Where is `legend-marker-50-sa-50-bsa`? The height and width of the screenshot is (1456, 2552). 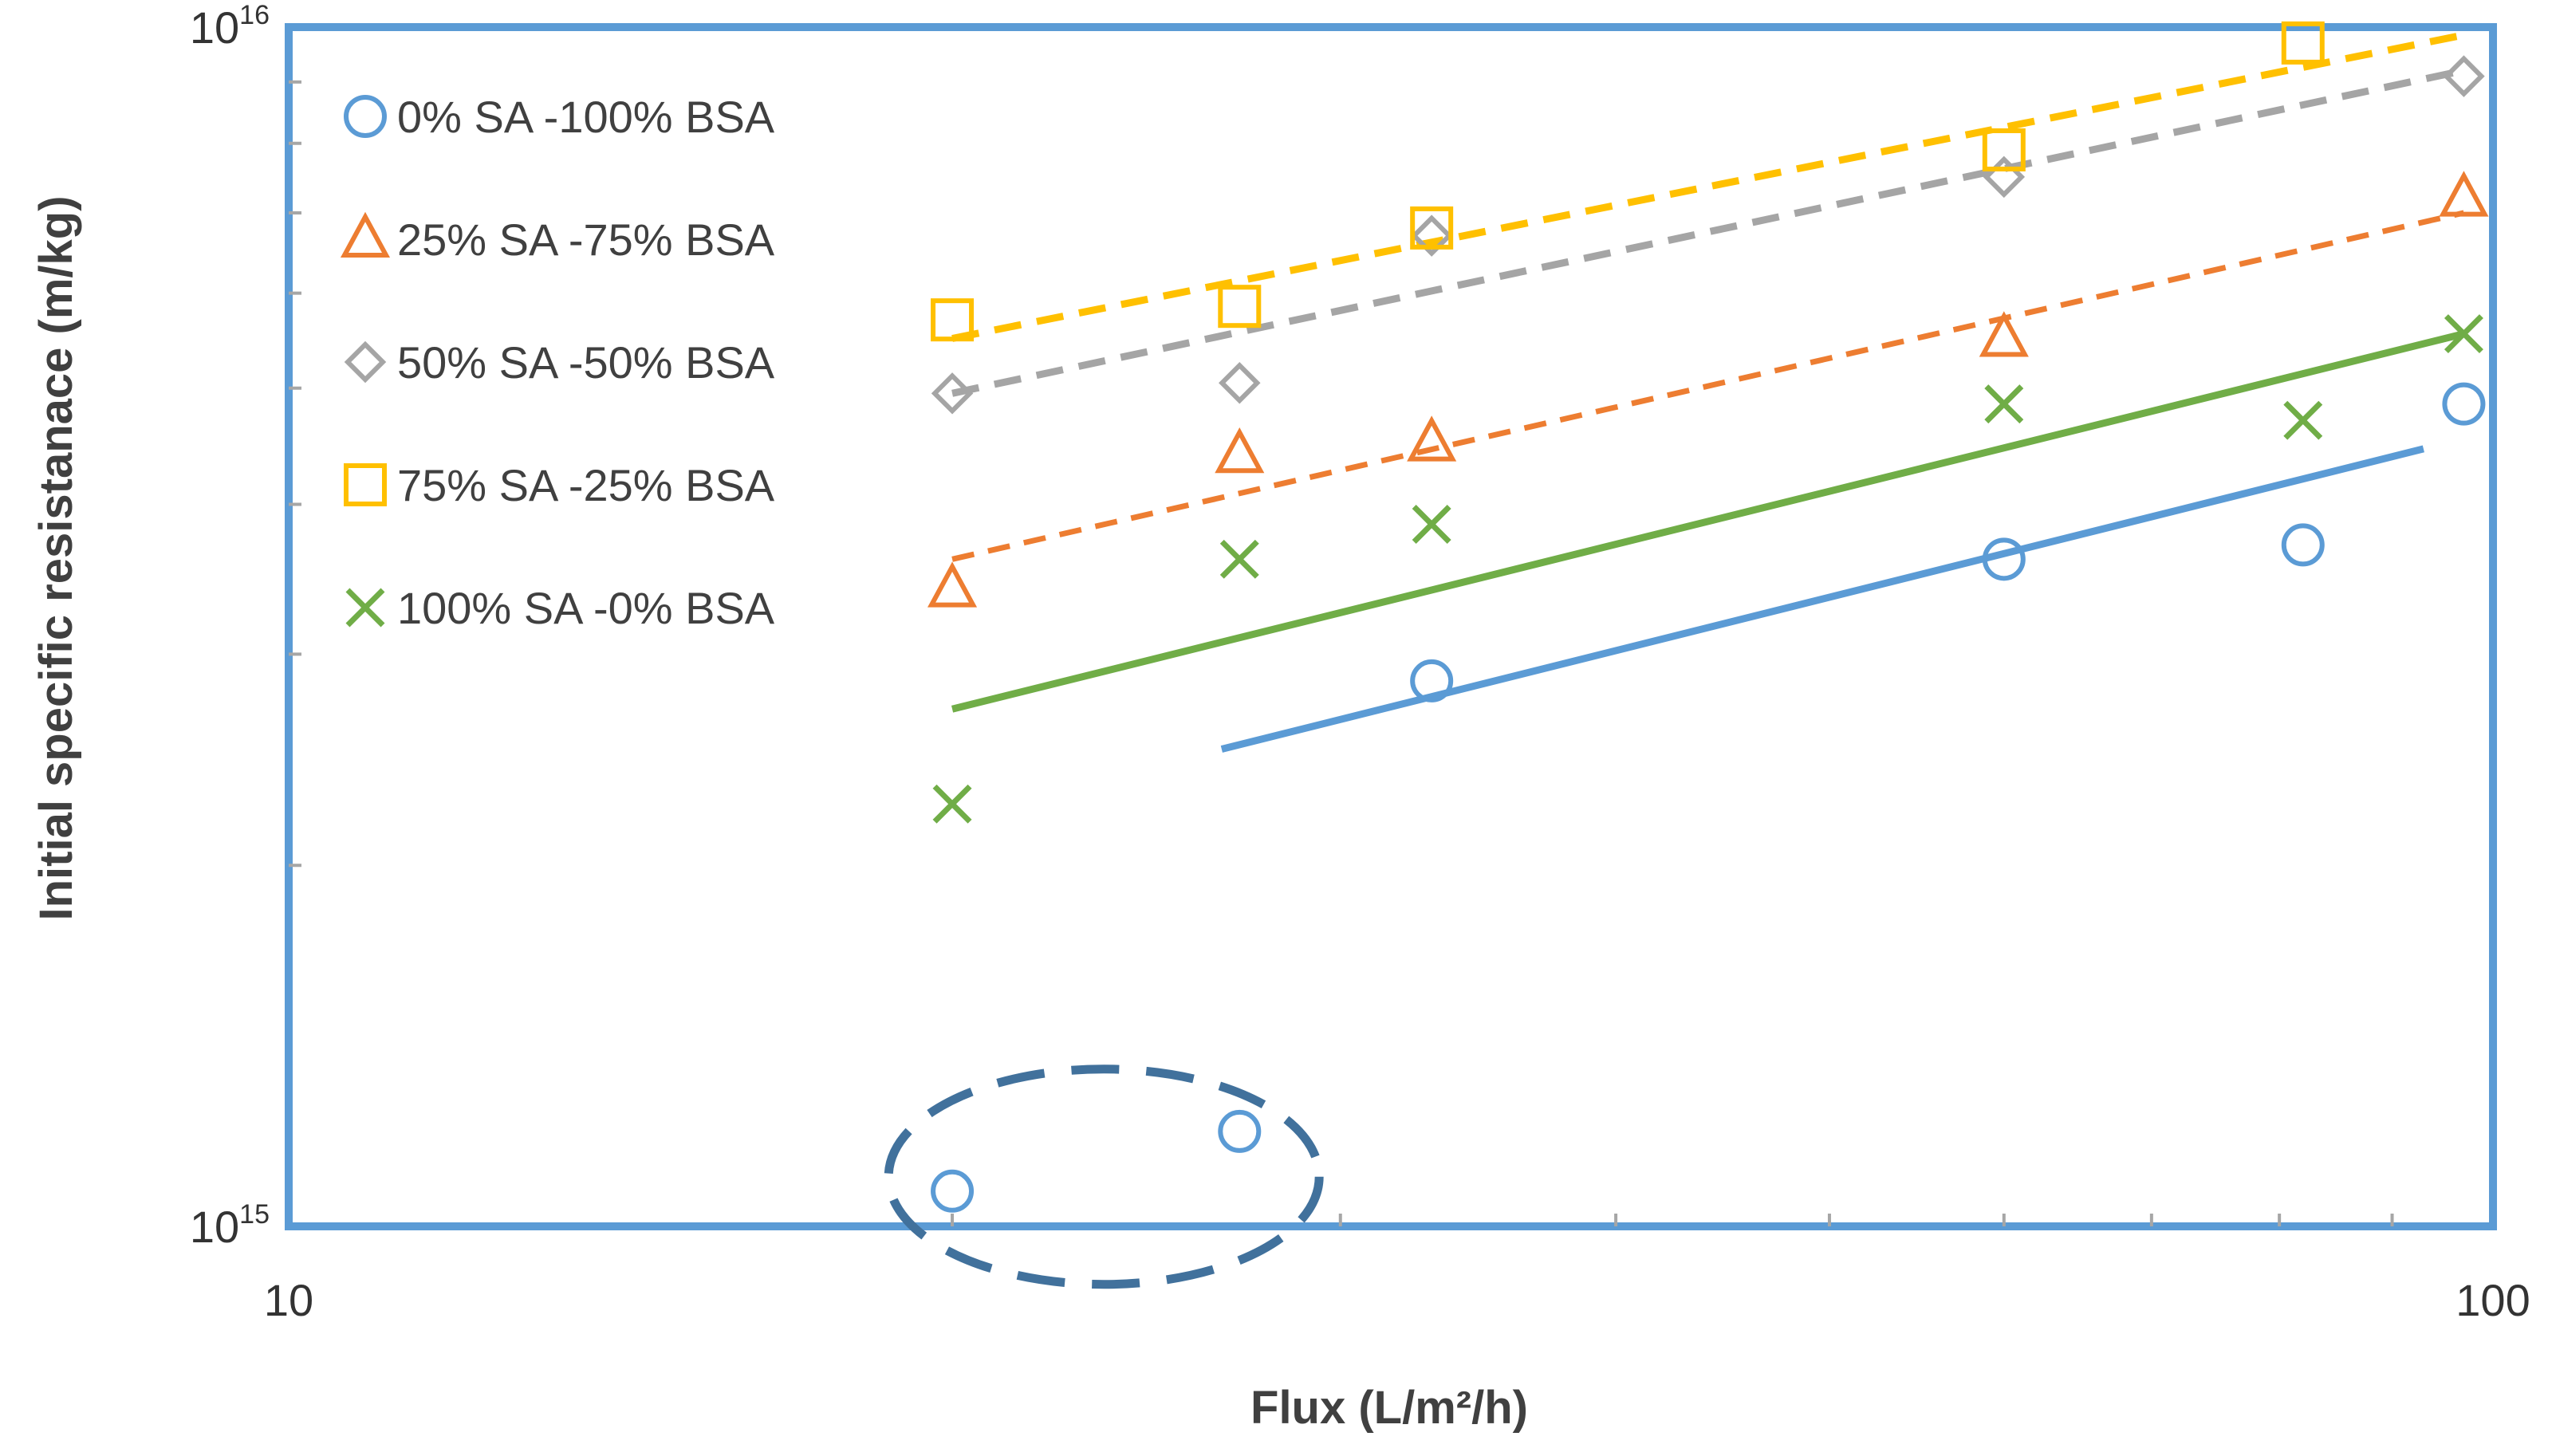 legend-marker-50-sa-50-bsa is located at coordinates (366, 362).